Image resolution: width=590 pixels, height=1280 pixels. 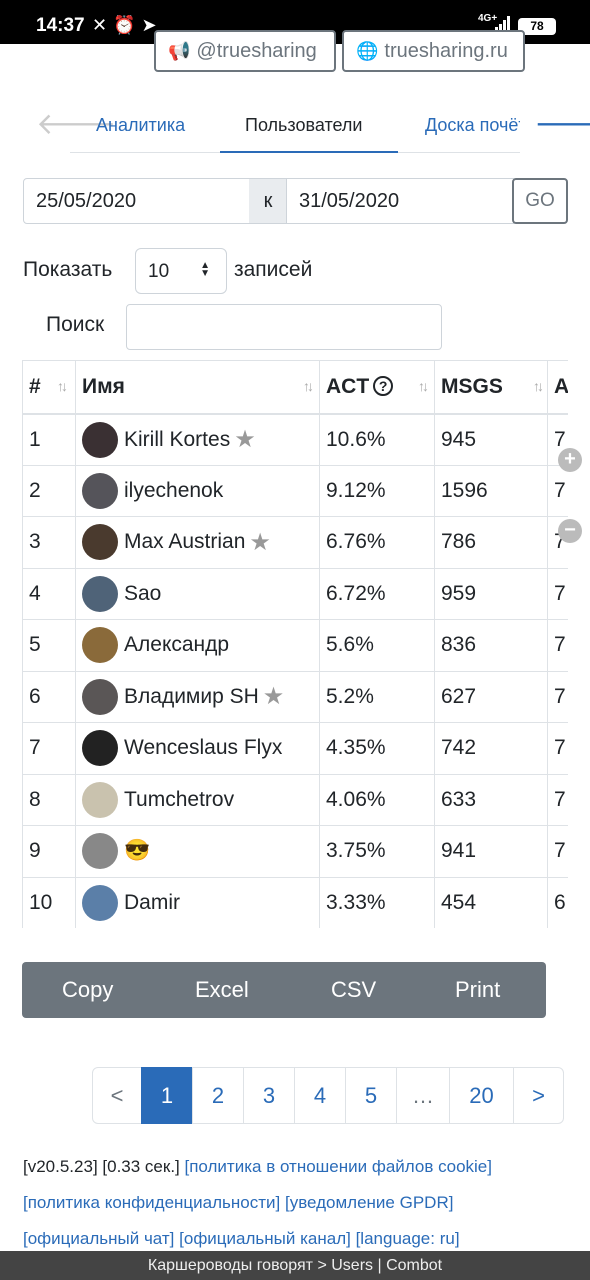 I want to click on row-name-cell: ilyechenok, so click(x=197, y=490).